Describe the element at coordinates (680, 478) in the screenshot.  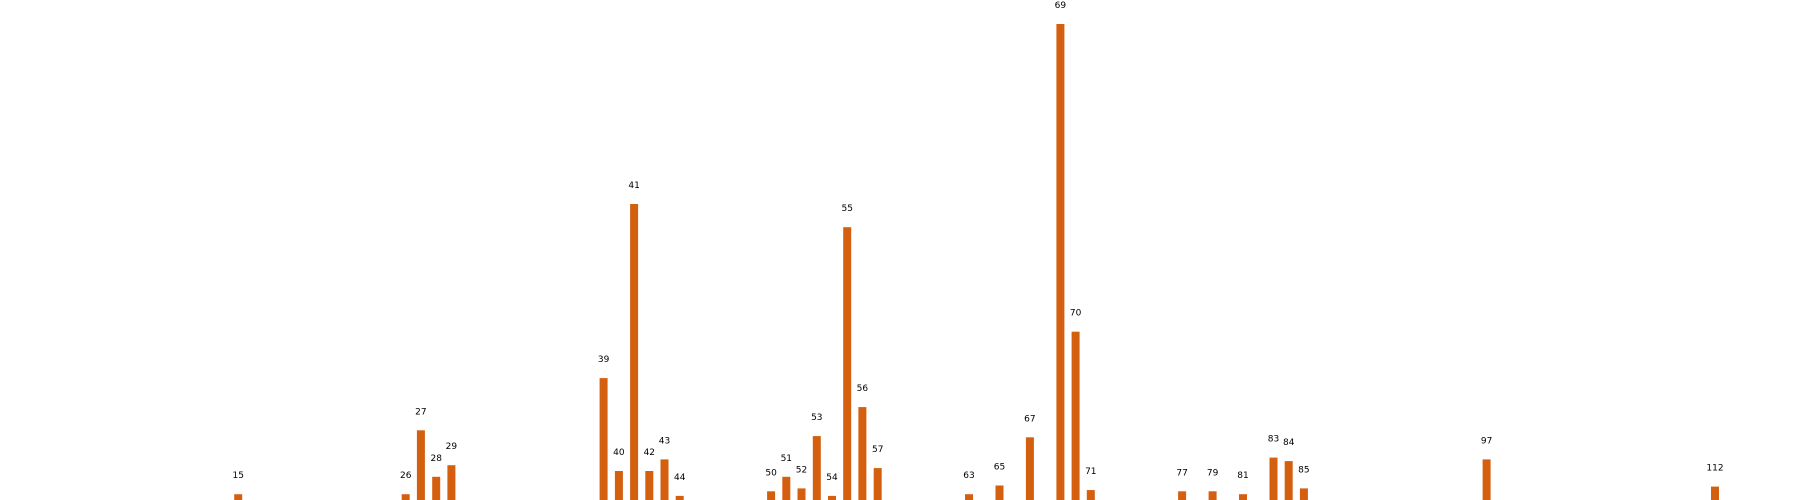
I see `bar-label-44: 44` at that location.